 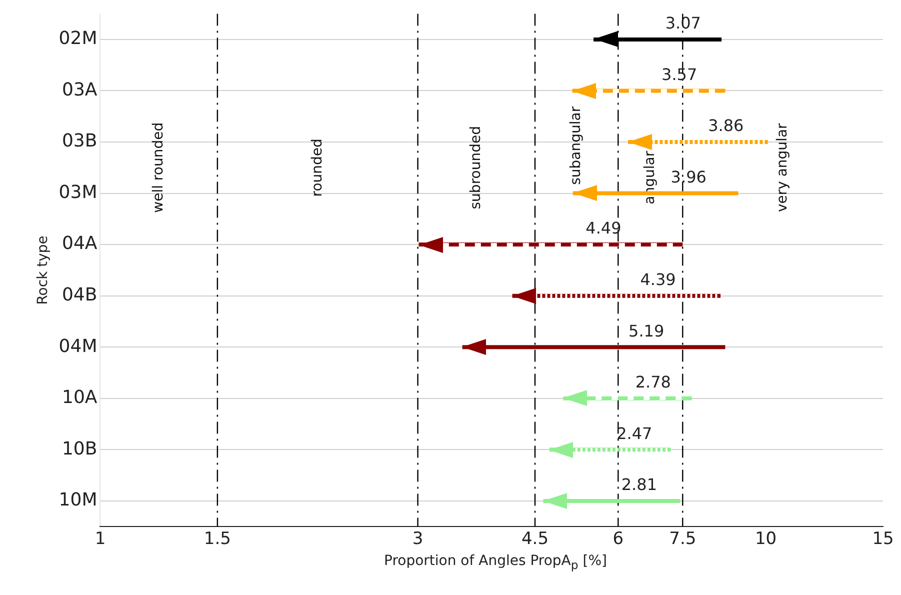 What do you see at coordinates (78, 346) in the screenshot?
I see `y-tick-label: 04M` at bounding box center [78, 346].